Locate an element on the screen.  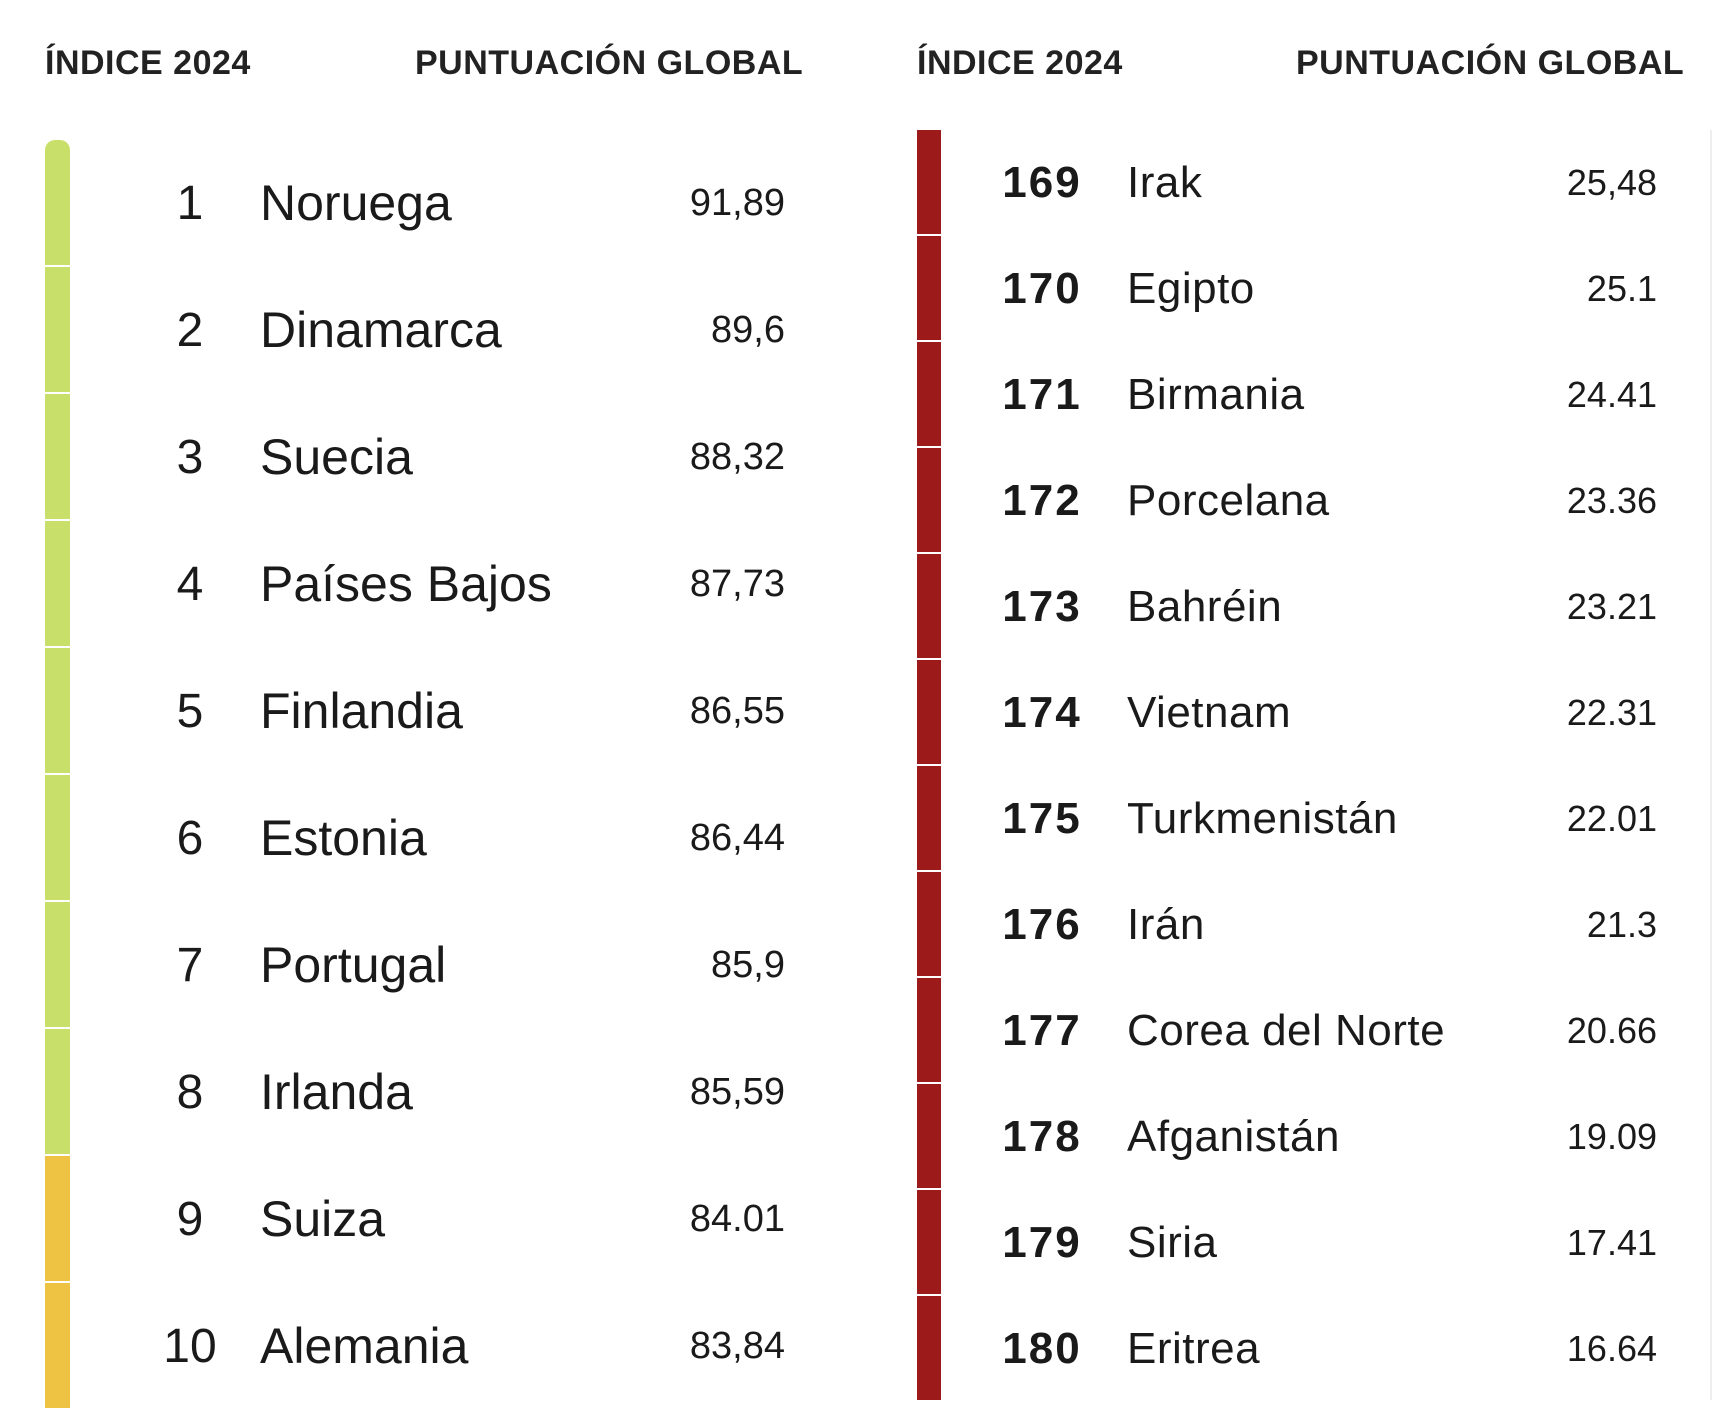
rank-value: 171 is located at coordinates (1042, 394).